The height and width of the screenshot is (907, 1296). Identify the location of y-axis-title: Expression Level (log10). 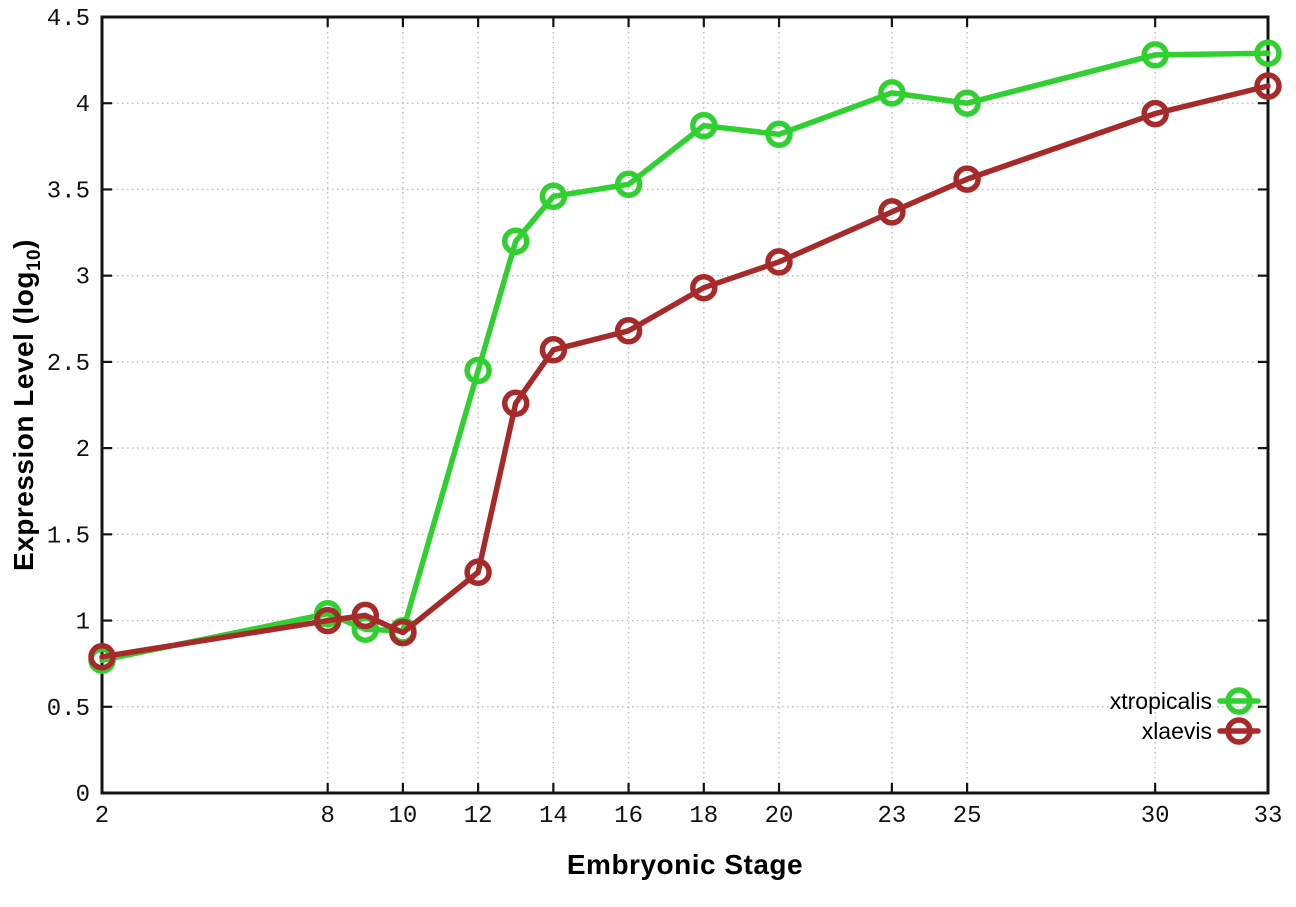
(27, 405).